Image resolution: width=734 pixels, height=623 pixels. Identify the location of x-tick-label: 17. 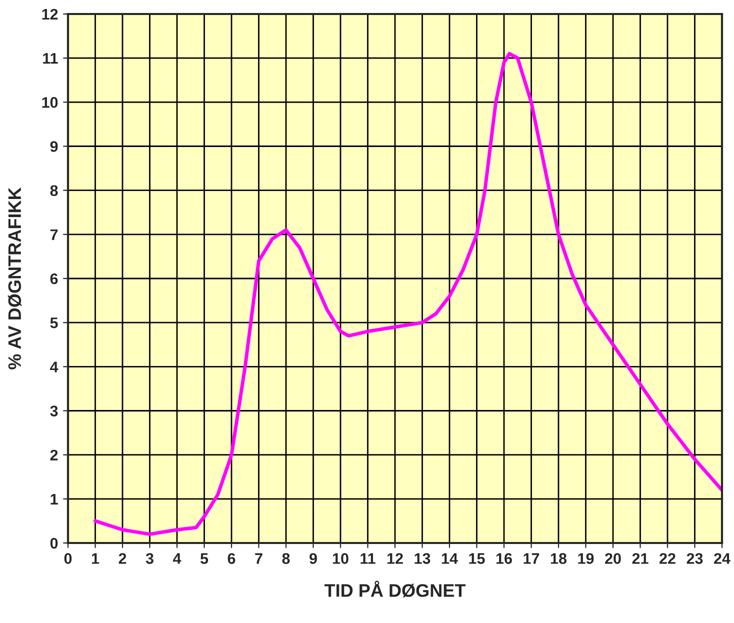
(532, 558).